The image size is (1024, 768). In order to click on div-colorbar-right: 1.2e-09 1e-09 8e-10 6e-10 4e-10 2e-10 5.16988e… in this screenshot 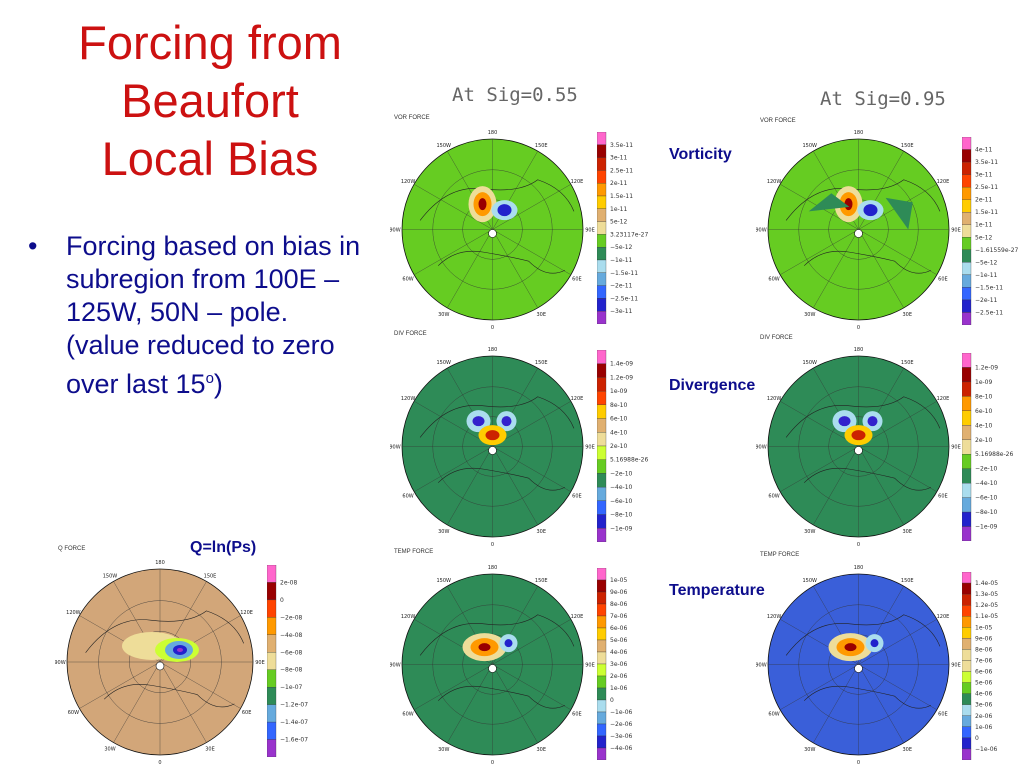, I will do `click(987, 447)`.